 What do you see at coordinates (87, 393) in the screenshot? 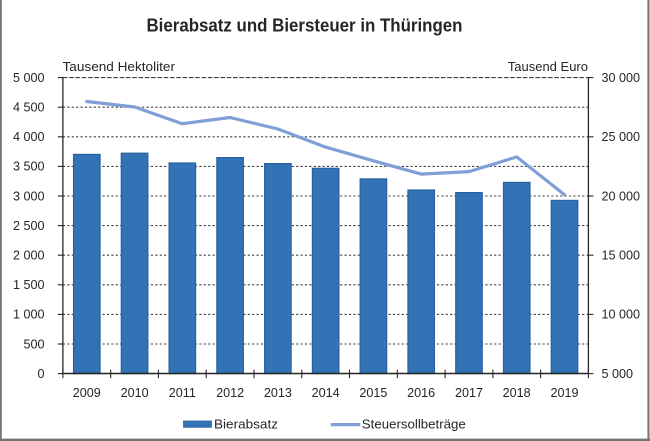
I see `svg-text: 2009` at bounding box center [87, 393].